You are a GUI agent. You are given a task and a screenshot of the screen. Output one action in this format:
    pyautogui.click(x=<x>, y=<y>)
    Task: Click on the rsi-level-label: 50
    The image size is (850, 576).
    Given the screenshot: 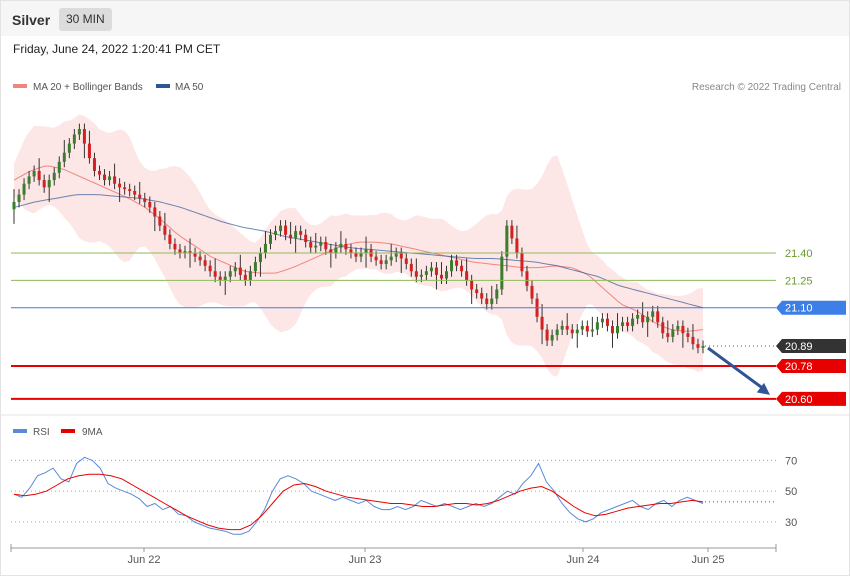 What is the action you would take?
    pyautogui.click(x=791, y=492)
    